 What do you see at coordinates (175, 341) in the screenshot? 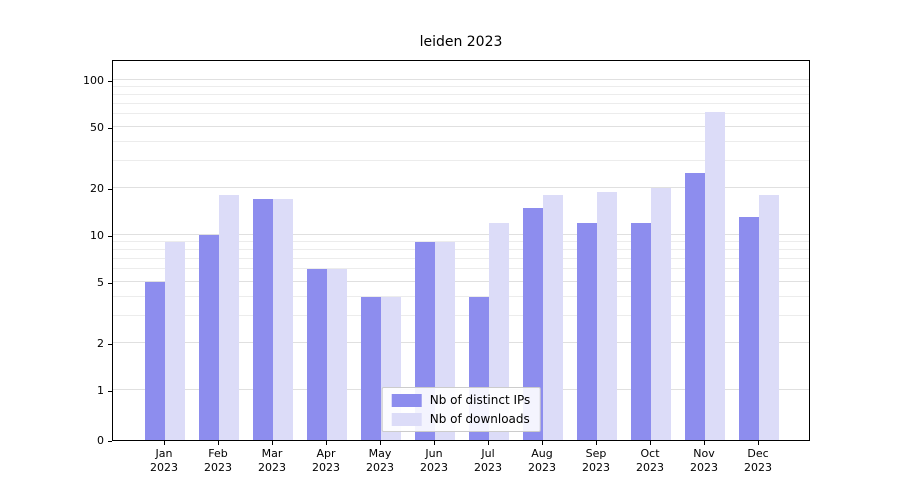
I see `bar-downloads-jan` at bounding box center [175, 341].